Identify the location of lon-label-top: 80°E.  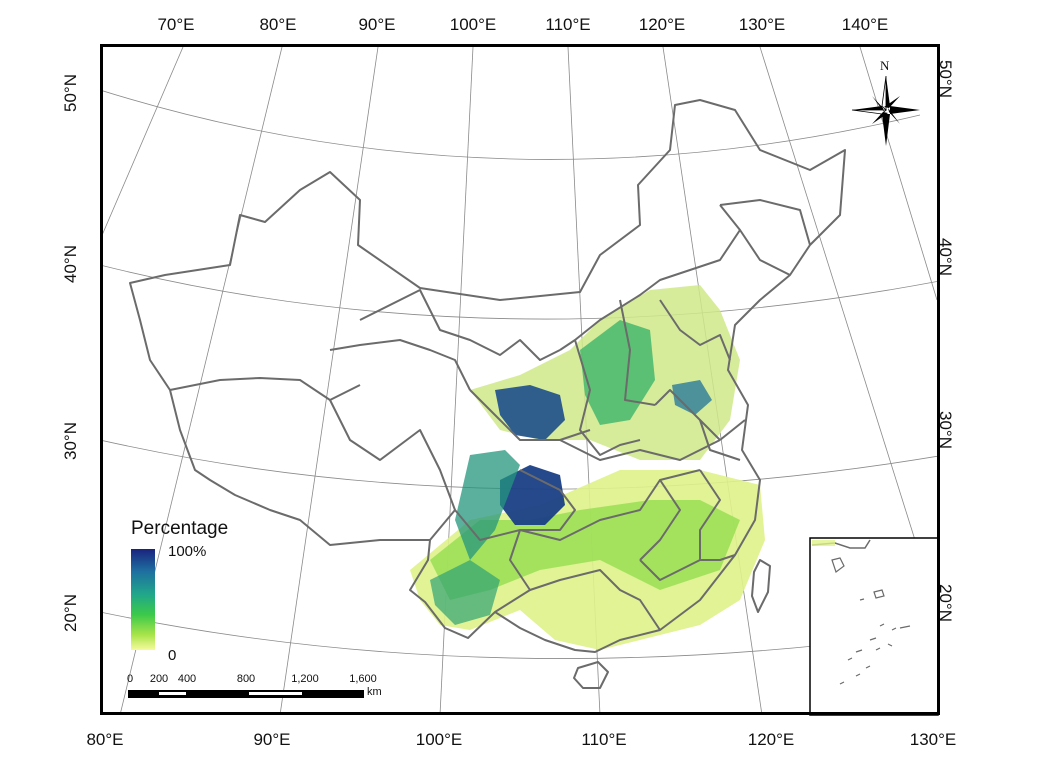
(278, 24).